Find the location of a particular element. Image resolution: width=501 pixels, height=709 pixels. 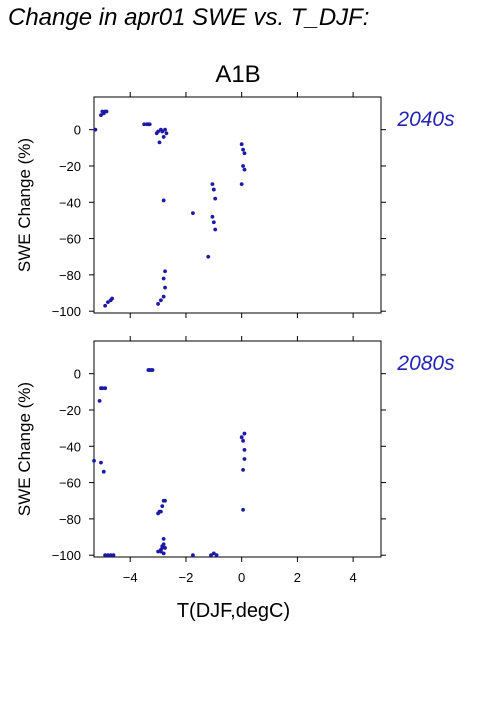

period-label: 2080s is located at coordinates (425, 363).